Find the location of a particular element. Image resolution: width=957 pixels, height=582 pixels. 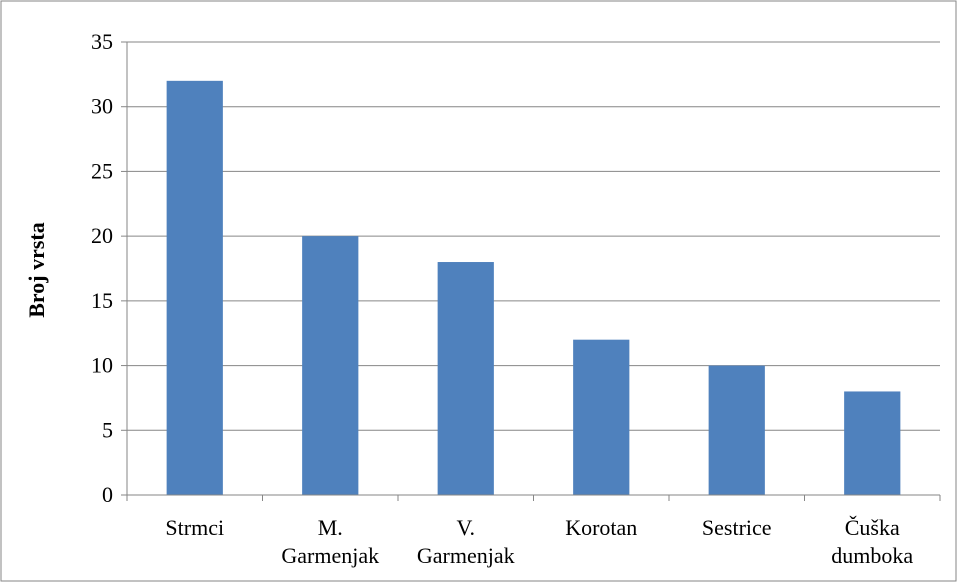

x-category-label-line: Korotan is located at coordinates (601, 527).